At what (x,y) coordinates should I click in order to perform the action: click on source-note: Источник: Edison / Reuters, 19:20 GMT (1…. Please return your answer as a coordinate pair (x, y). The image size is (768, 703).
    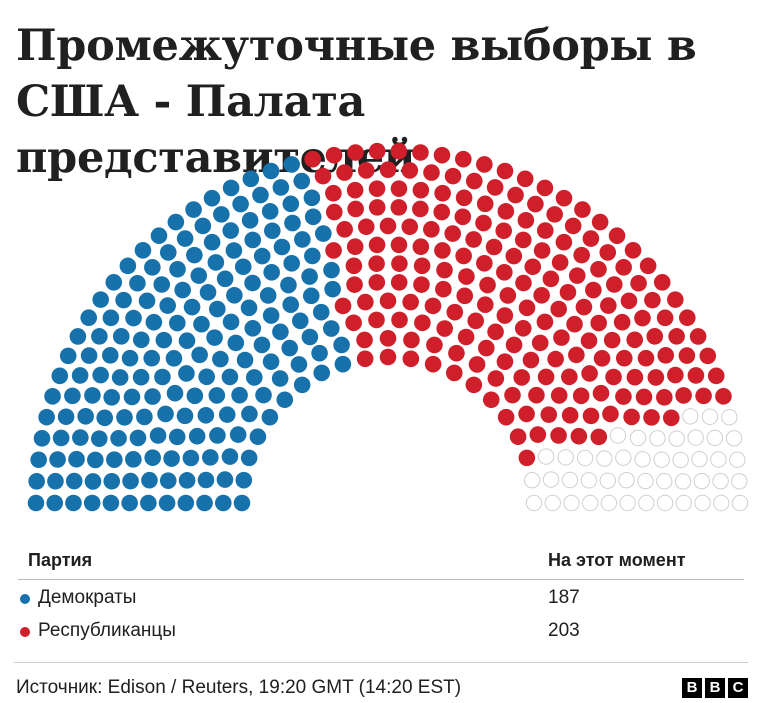
    Looking at the image, I should click on (239, 687).